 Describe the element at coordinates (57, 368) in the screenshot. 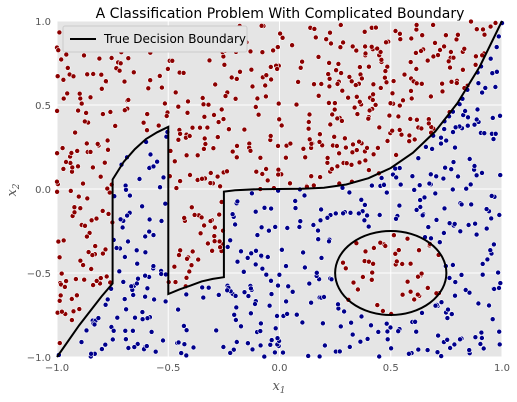

I see `x-tick-label: −1.0` at that location.